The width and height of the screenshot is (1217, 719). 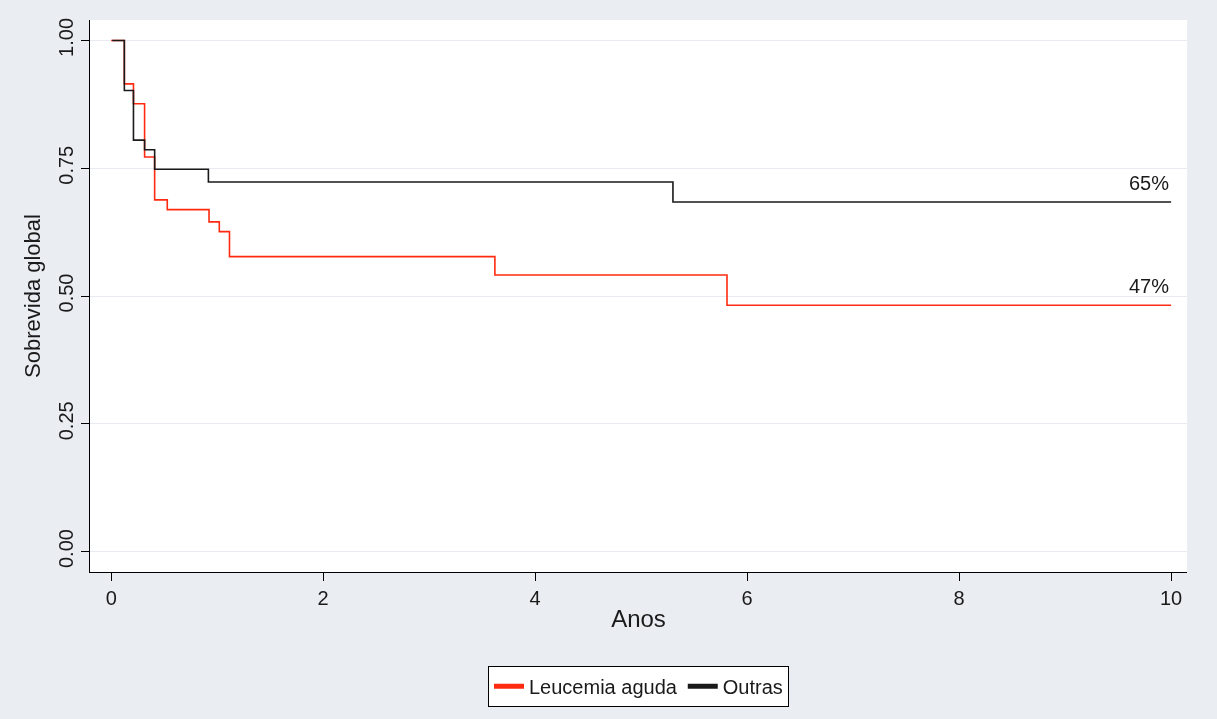 What do you see at coordinates (747, 598) in the screenshot?
I see `x-tick-label: 6` at bounding box center [747, 598].